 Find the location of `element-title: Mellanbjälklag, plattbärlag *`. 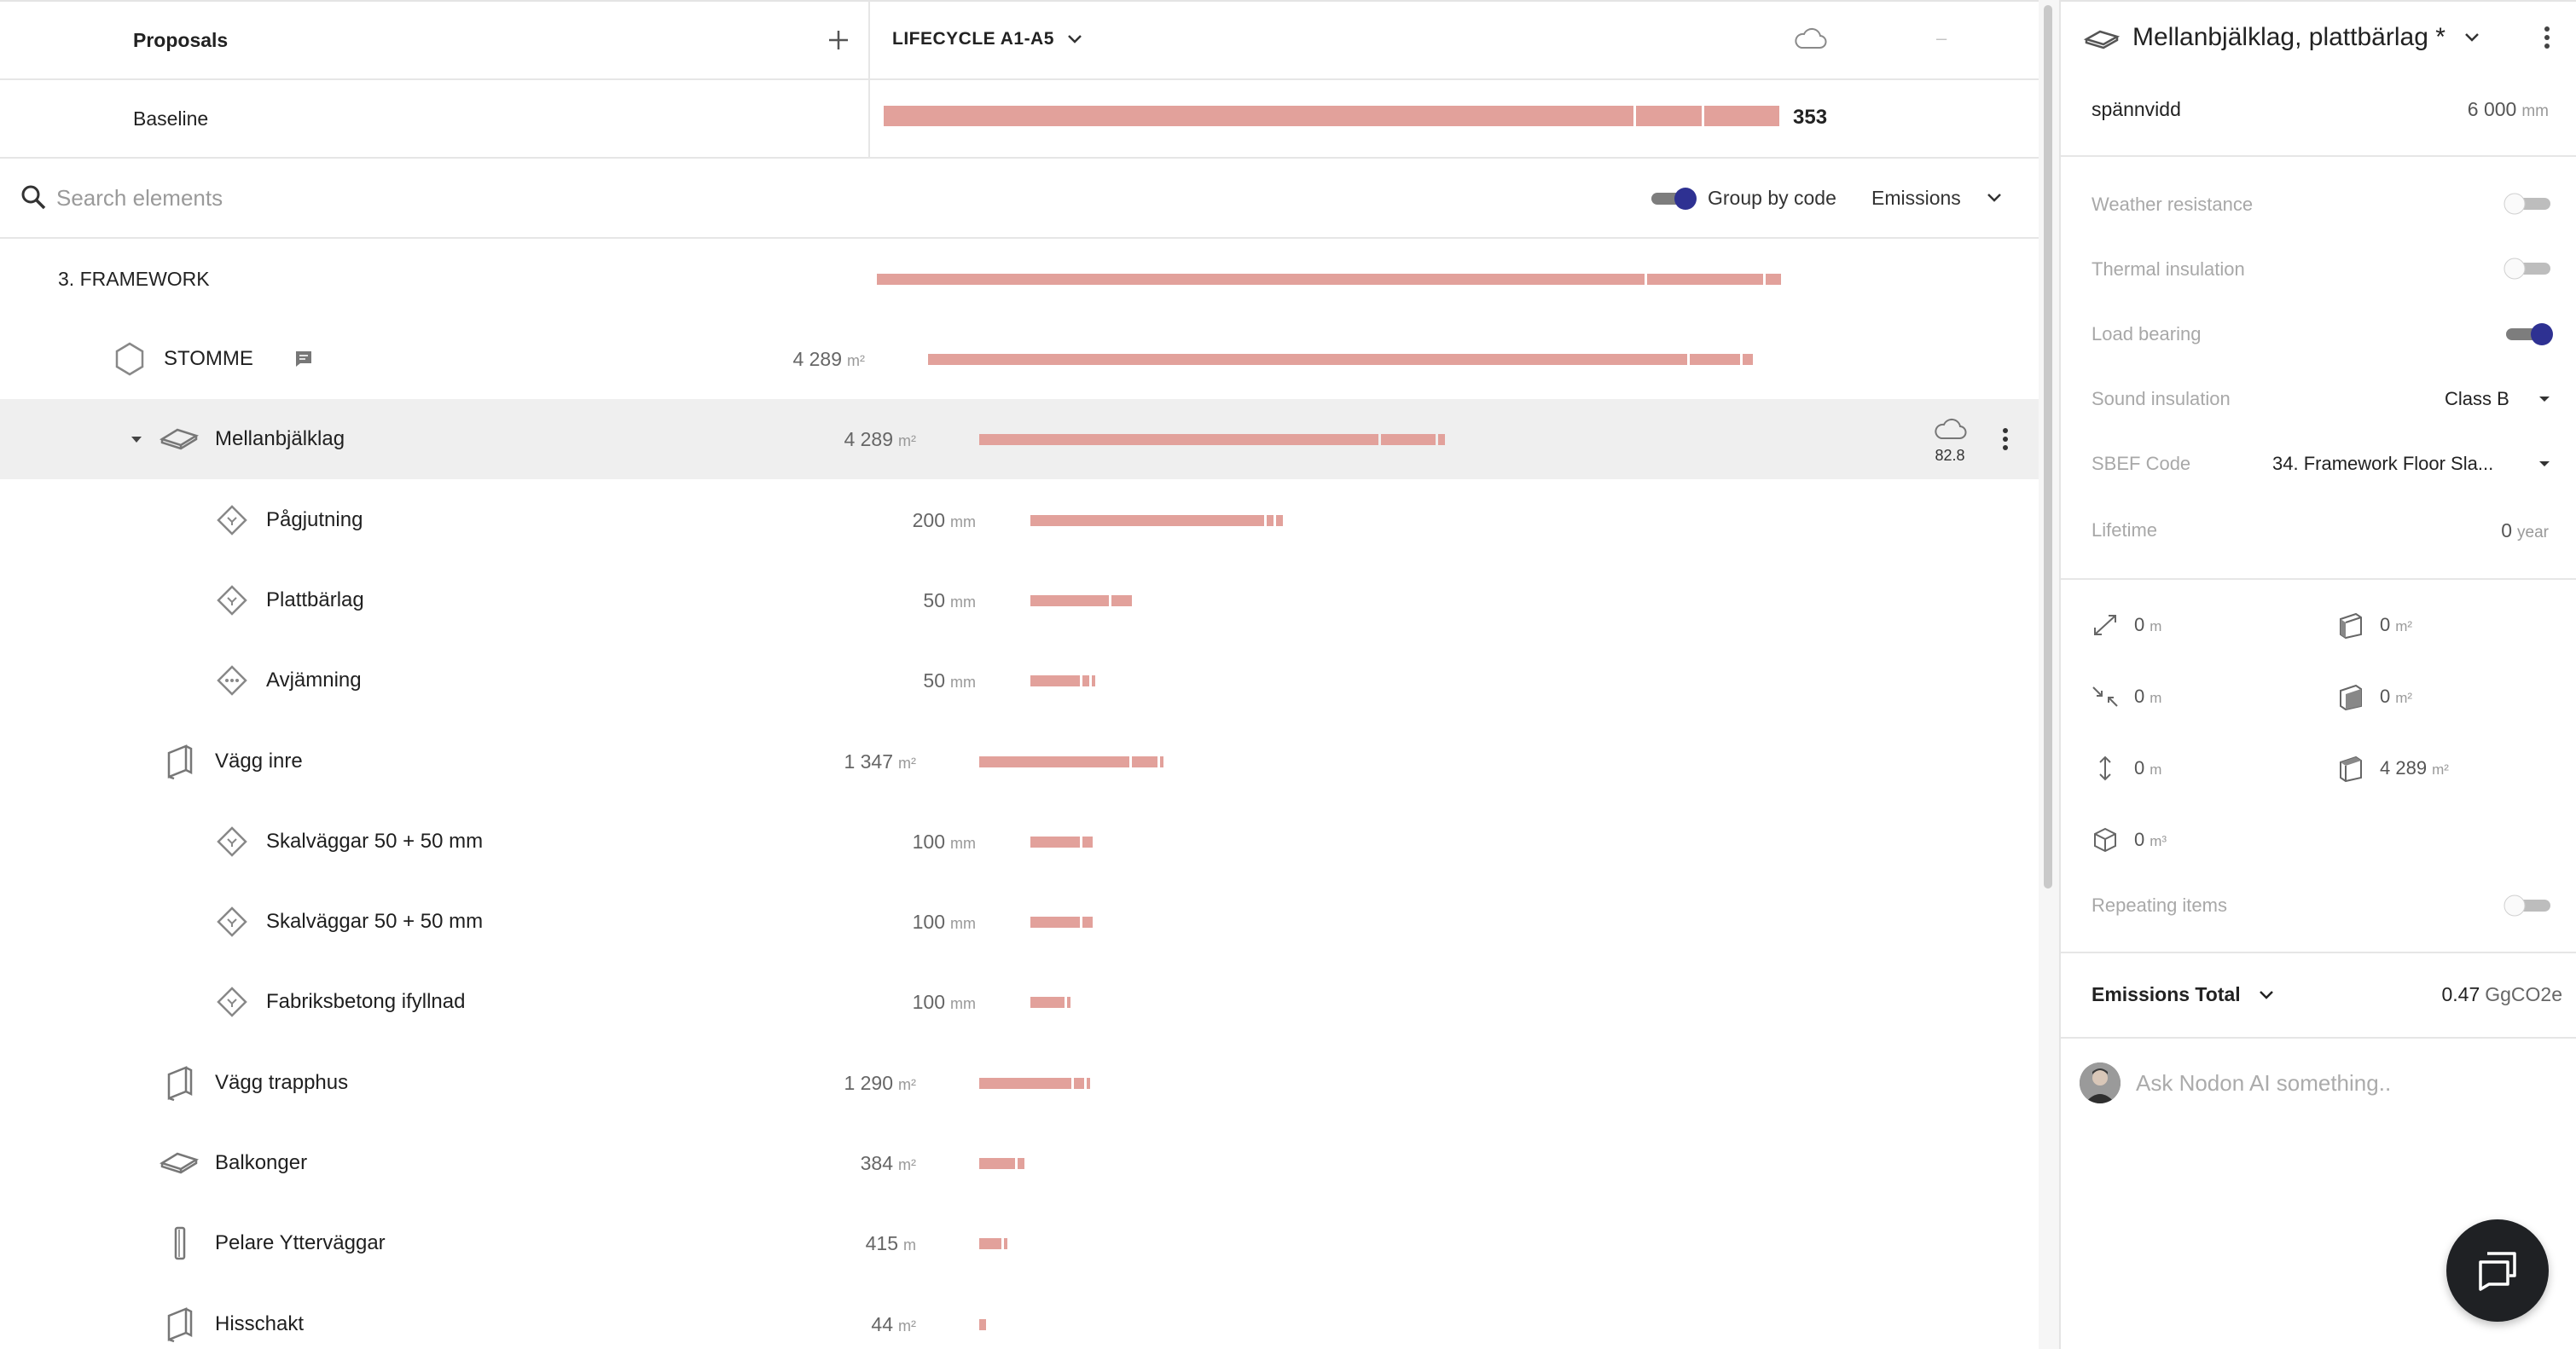

element-title: Mellanbjälklag, plattbärlag * is located at coordinates (2288, 37).